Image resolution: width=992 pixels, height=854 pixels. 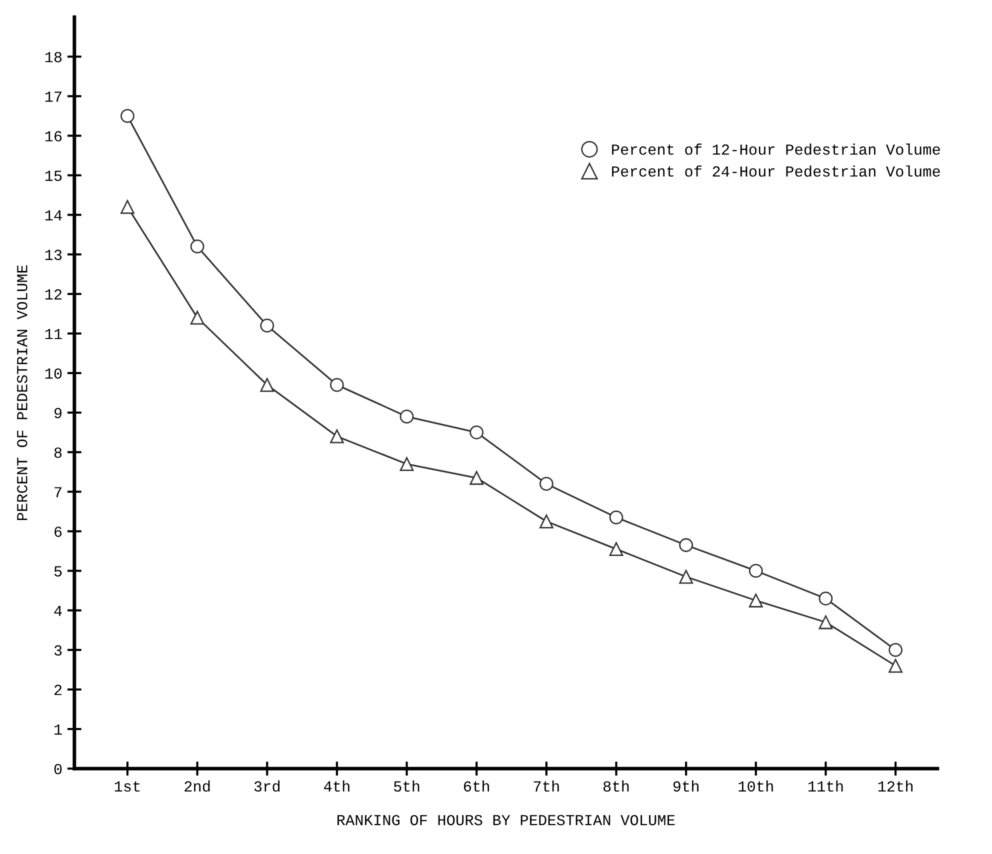 What do you see at coordinates (53, 136) in the screenshot?
I see `y-tick-label: 16` at bounding box center [53, 136].